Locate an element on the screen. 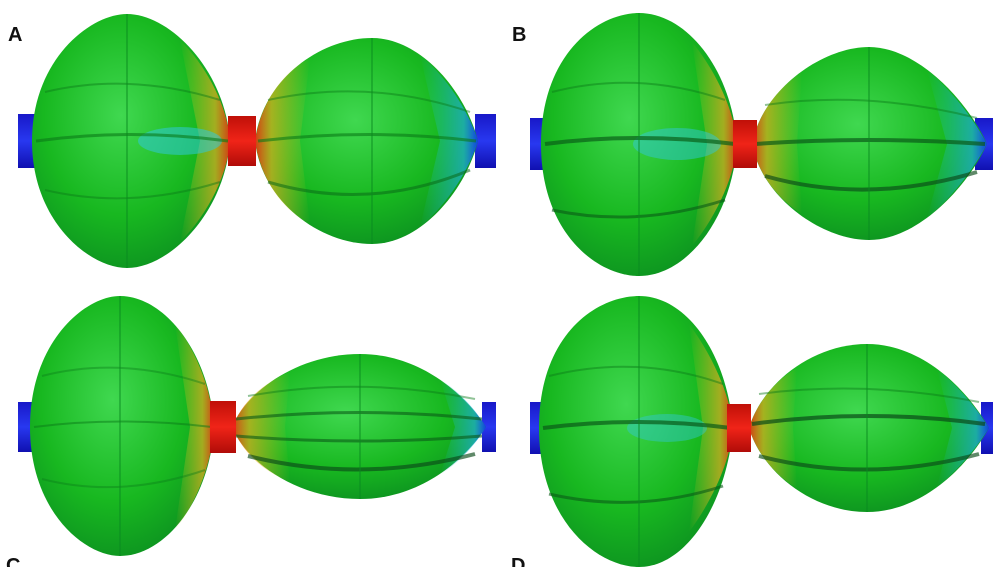 Image resolution: width=993 pixels, height=567 pixels. right-bulb is located at coordinates (869, 428).